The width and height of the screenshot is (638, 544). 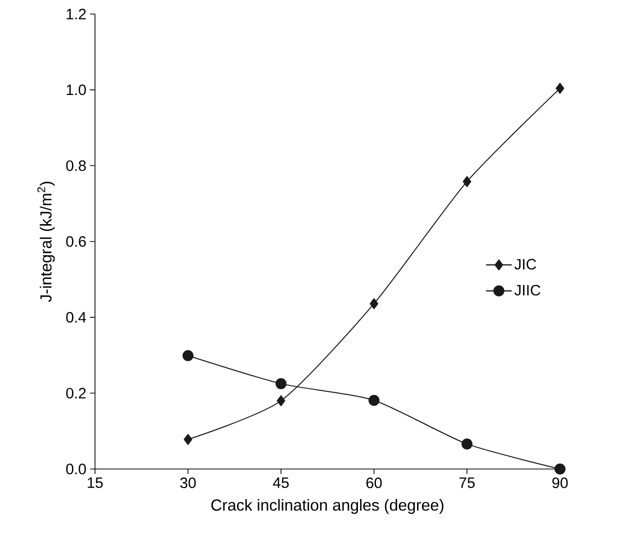 I want to click on x-tick-label: 60, so click(x=374, y=483).